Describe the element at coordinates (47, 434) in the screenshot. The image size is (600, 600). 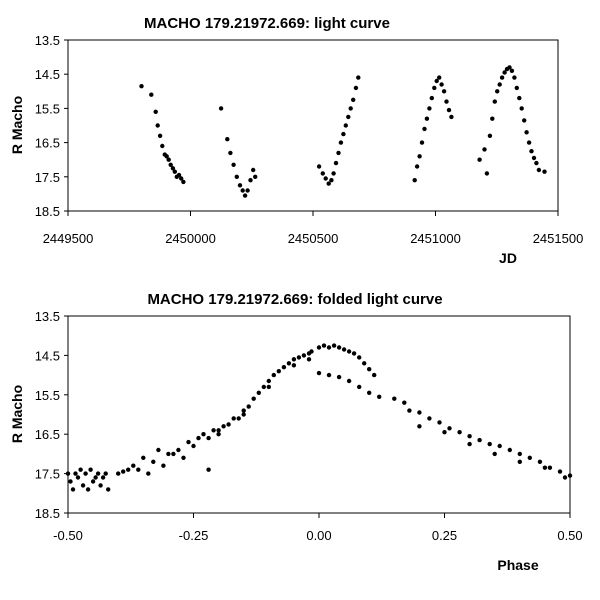
I see `chart2-ytick-label: 16.5` at that location.